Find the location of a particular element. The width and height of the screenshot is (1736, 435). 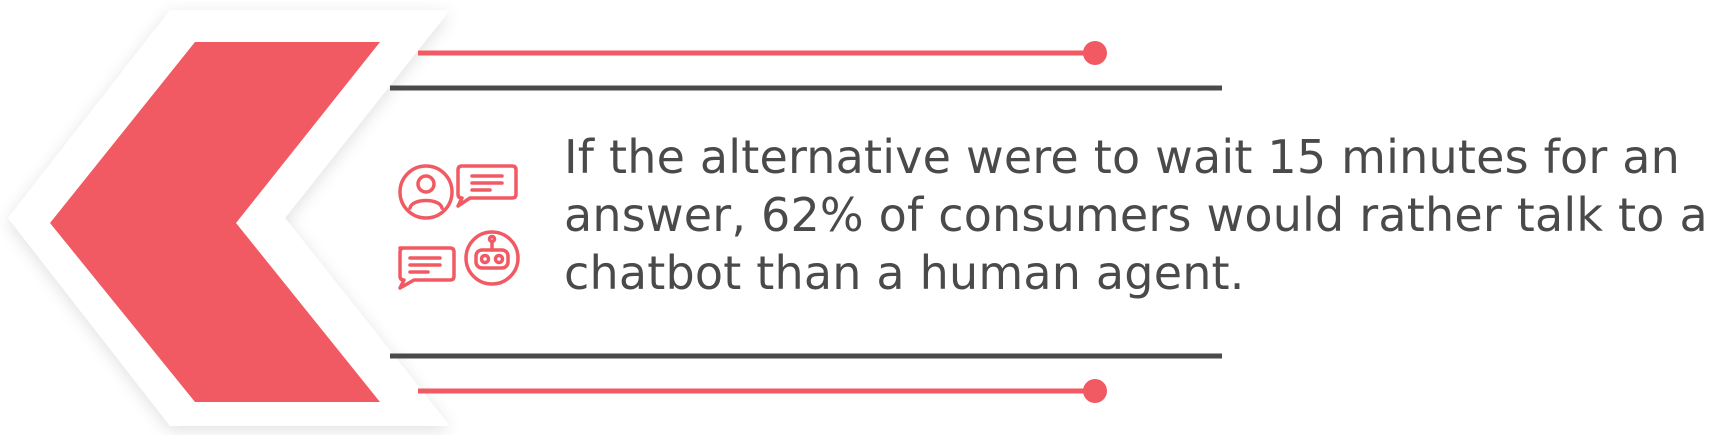

chatbot-icon is located at coordinates (492, 258).